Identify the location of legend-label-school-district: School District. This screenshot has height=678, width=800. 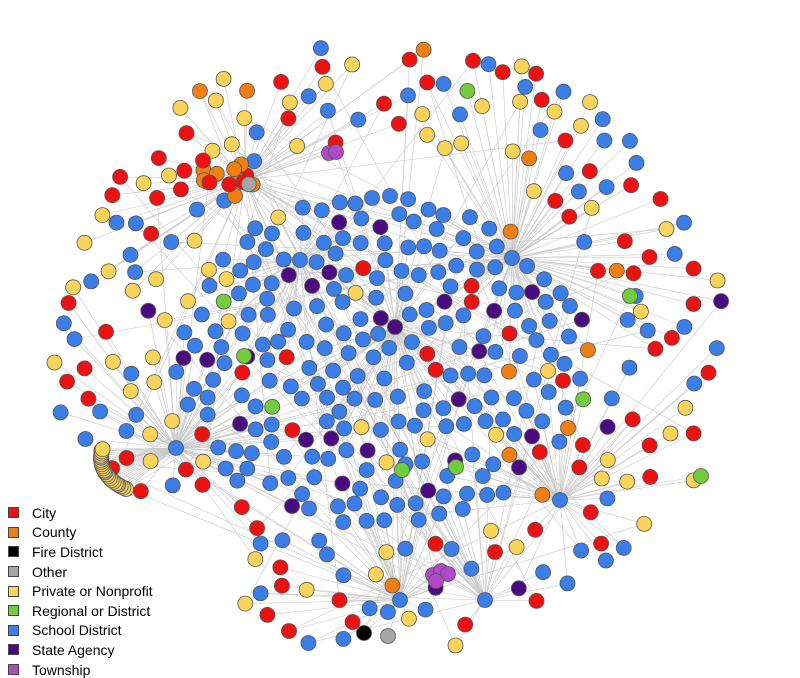
(77, 630).